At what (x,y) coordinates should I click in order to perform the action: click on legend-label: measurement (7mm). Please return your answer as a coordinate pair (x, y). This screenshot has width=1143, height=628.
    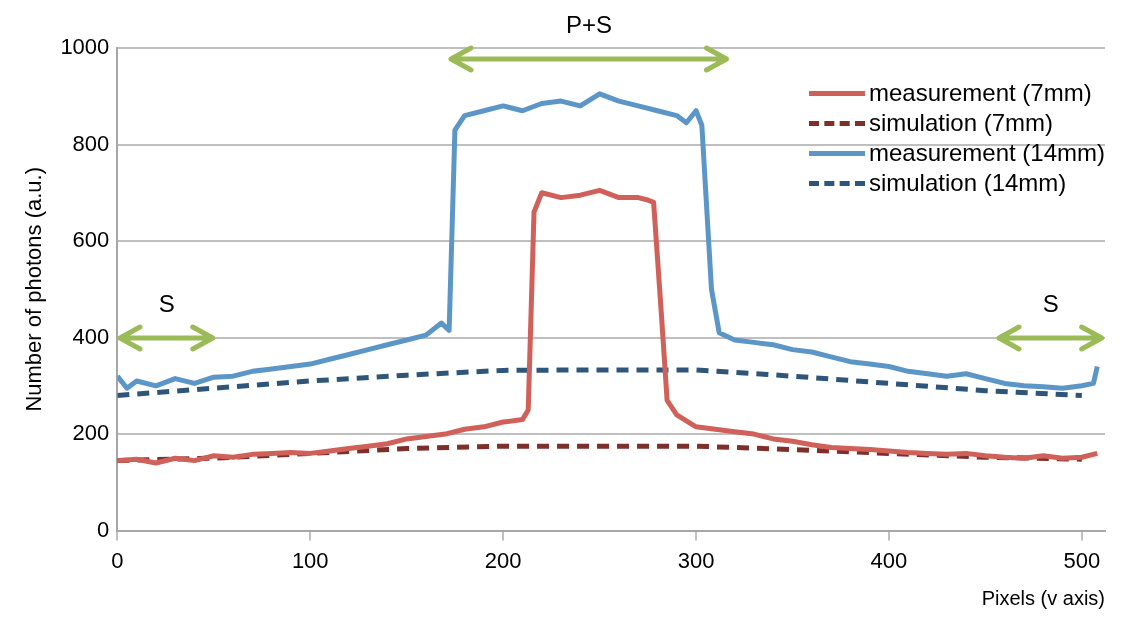
    Looking at the image, I should click on (980, 93).